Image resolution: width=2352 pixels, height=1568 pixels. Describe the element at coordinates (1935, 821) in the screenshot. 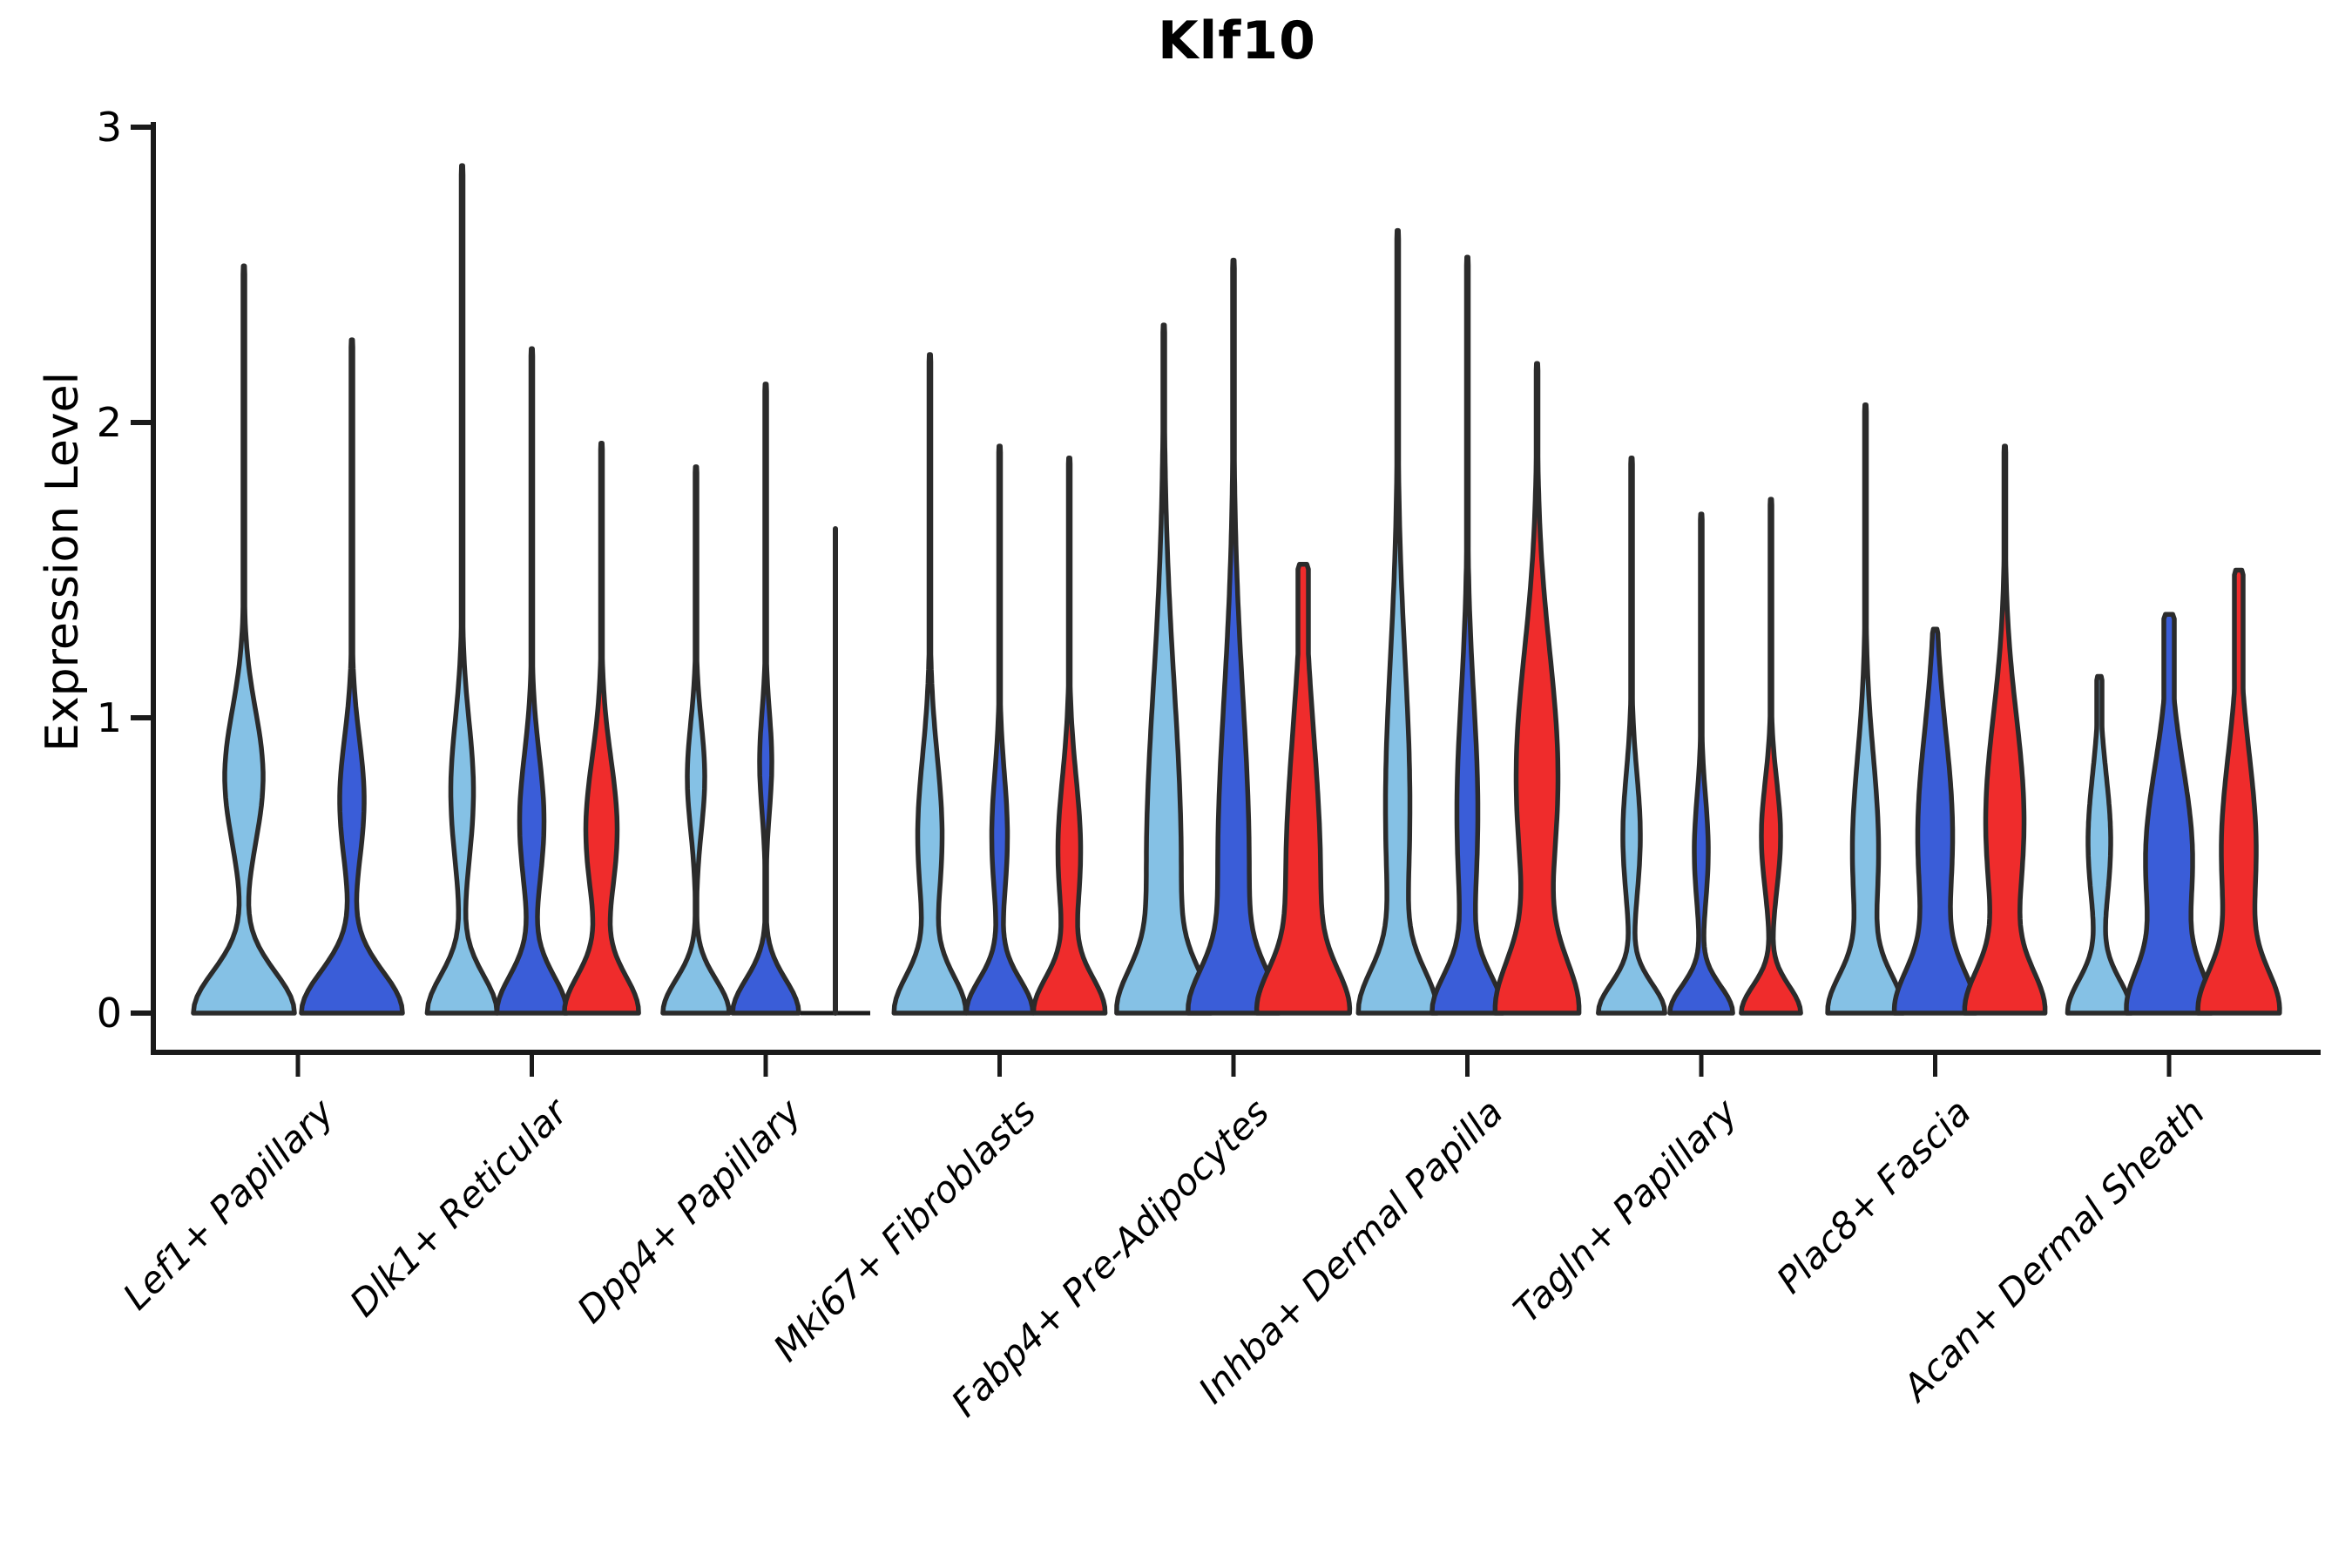

I see `violin-7-dark_blue` at that location.